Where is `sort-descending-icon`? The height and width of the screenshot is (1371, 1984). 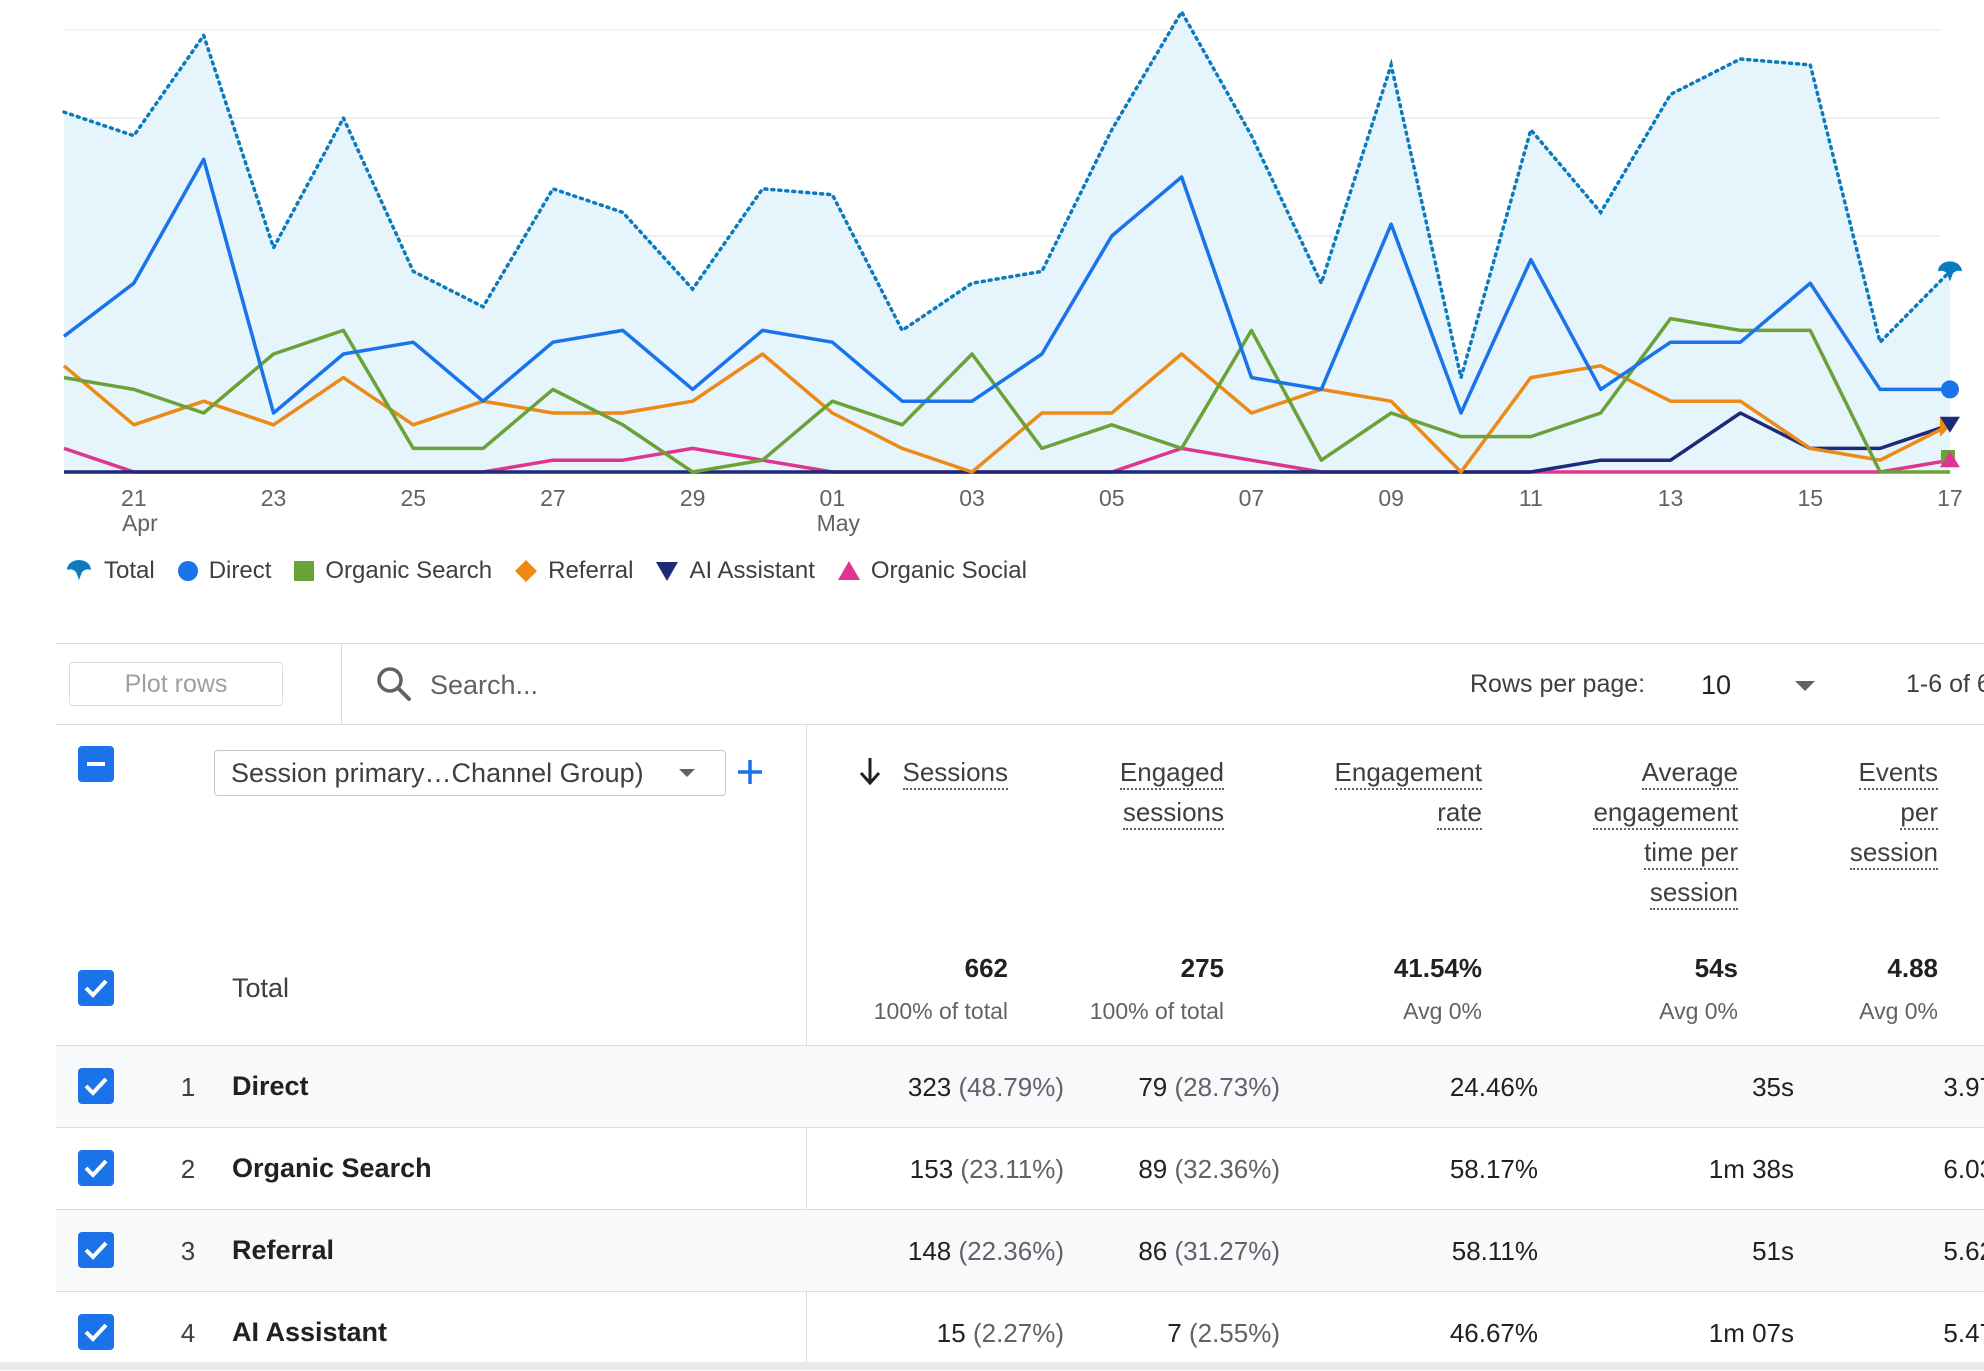 sort-descending-icon is located at coordinates (870, 771).